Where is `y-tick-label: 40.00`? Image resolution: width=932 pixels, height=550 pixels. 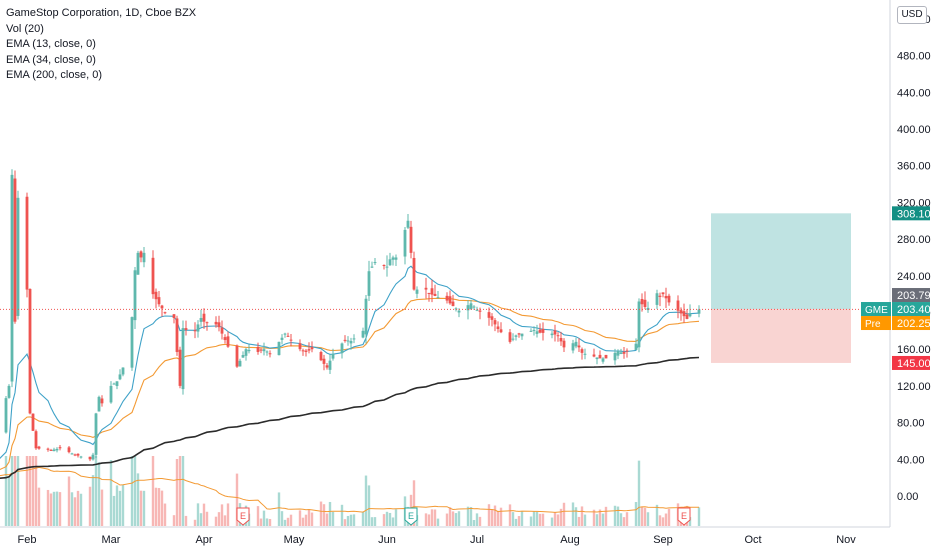
y-tick-label: 40.00 is located at coordinates (911, 460).